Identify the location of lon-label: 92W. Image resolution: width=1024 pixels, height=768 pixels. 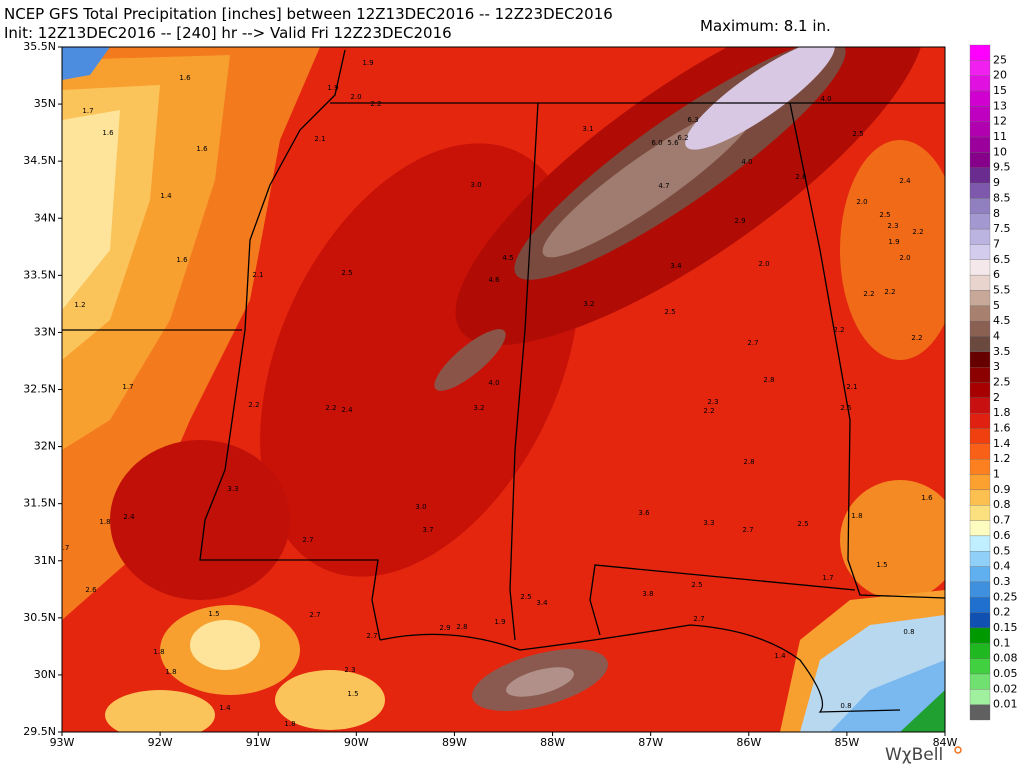
(160, 742).